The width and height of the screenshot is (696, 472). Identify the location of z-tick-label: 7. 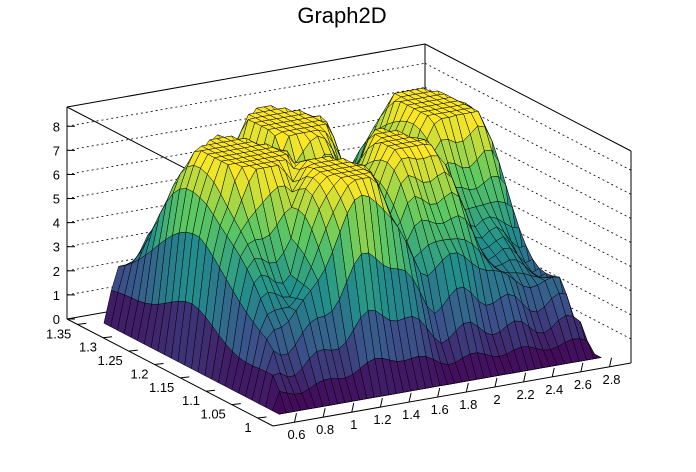
(56, 150).